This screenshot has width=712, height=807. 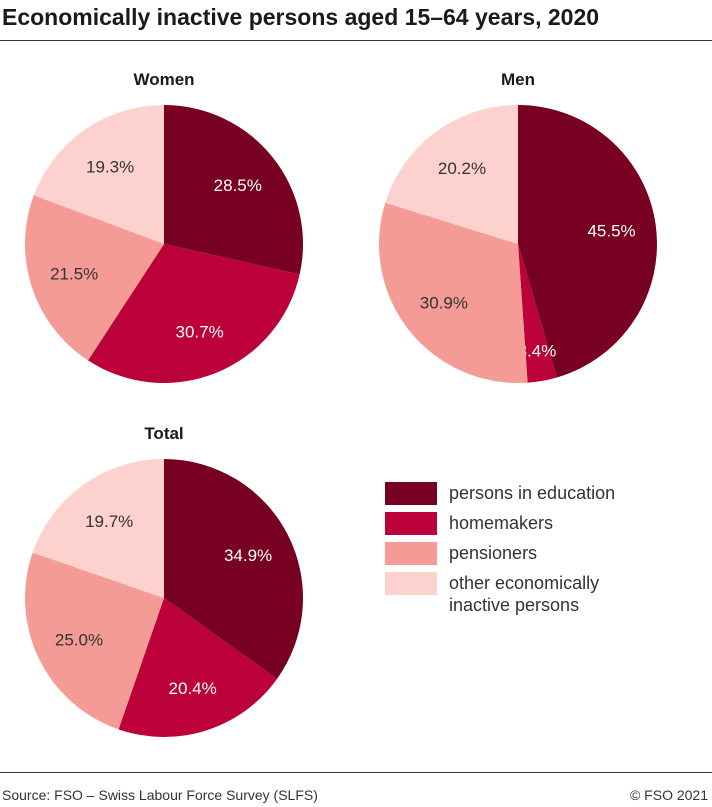 What do you see at coordinates (74, 273) in the screenshot?
I see `data-label: 21.5%` at bounding box center [74, 273].